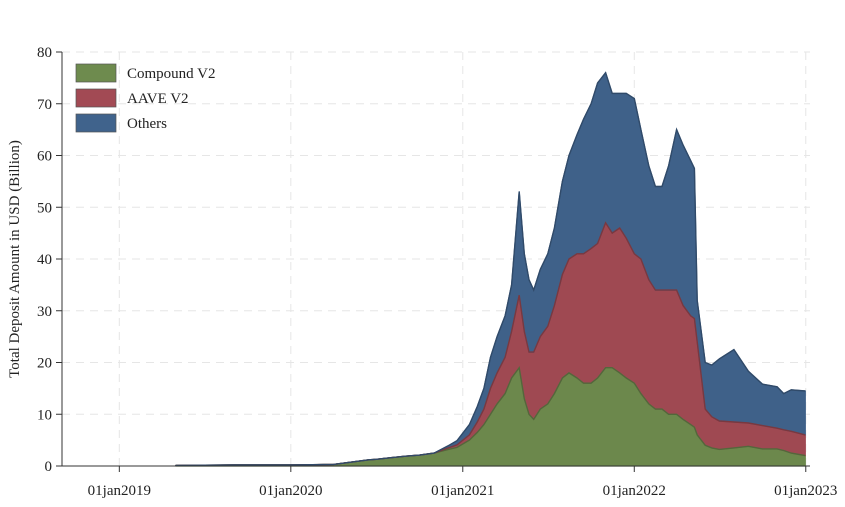  I want to click on x-tick-label: 01jan2022, so click(634, 491).